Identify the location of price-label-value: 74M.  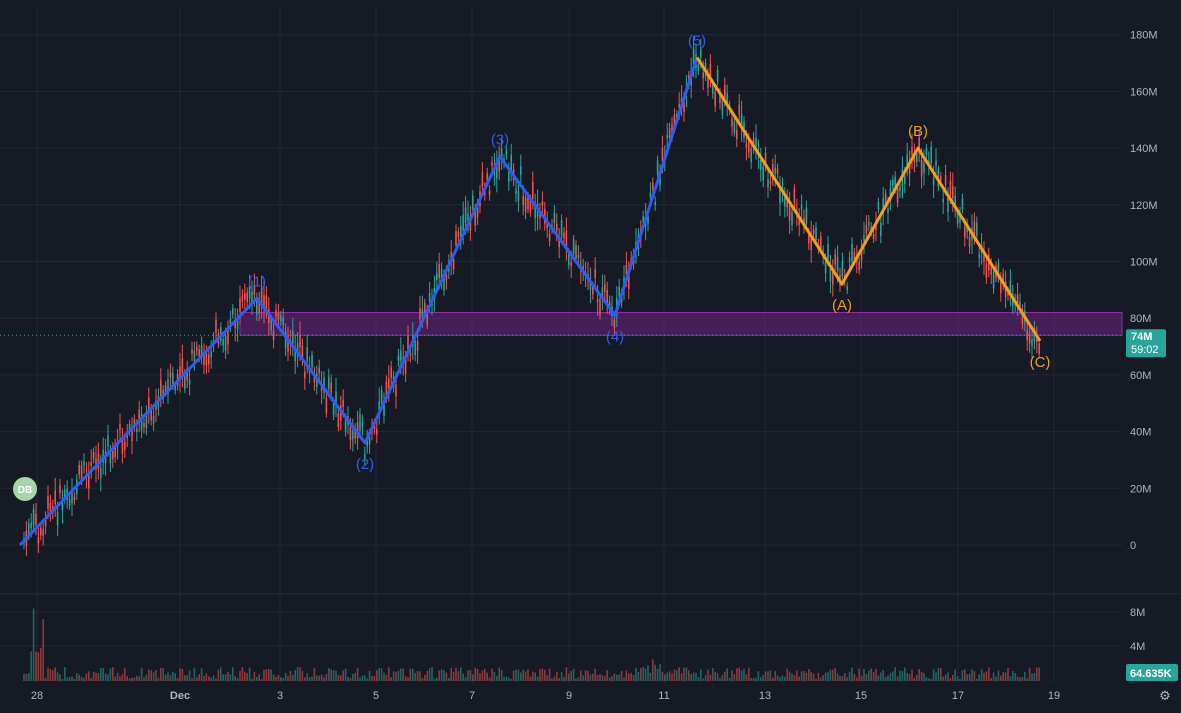
(1141, 337).